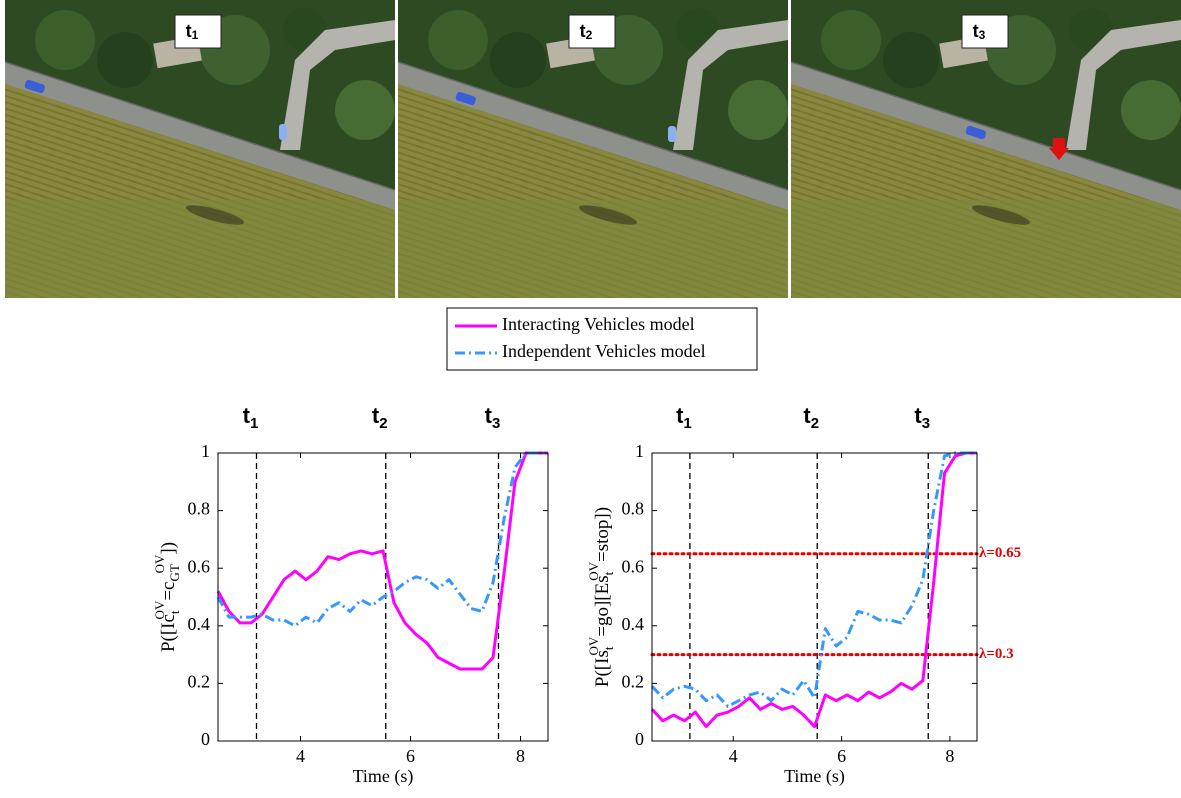 Image resolution: width=1181 pixels, height=798 pixels. I want to click on panel-label-subscript: 2, so click(589, 35).